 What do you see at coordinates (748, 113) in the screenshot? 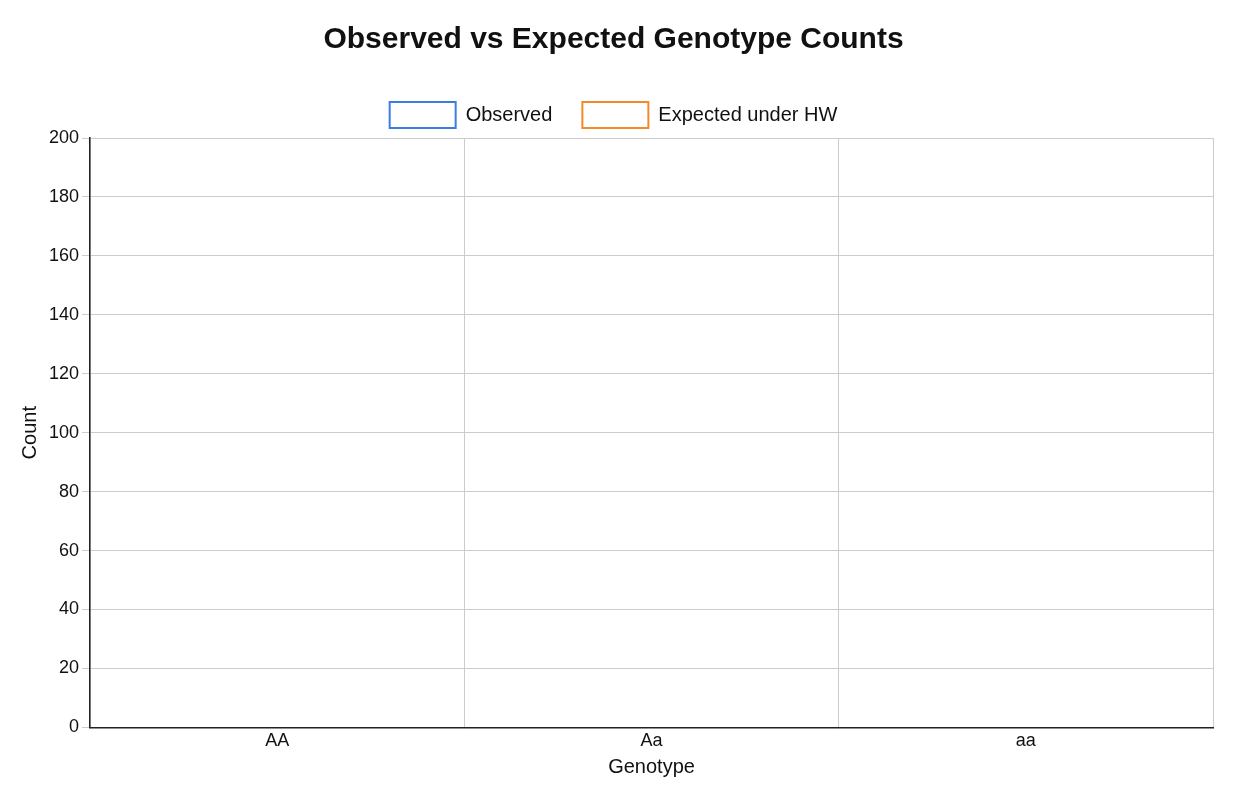
I see `legend-label: Expected under HW` at bounding box center [748, 113].